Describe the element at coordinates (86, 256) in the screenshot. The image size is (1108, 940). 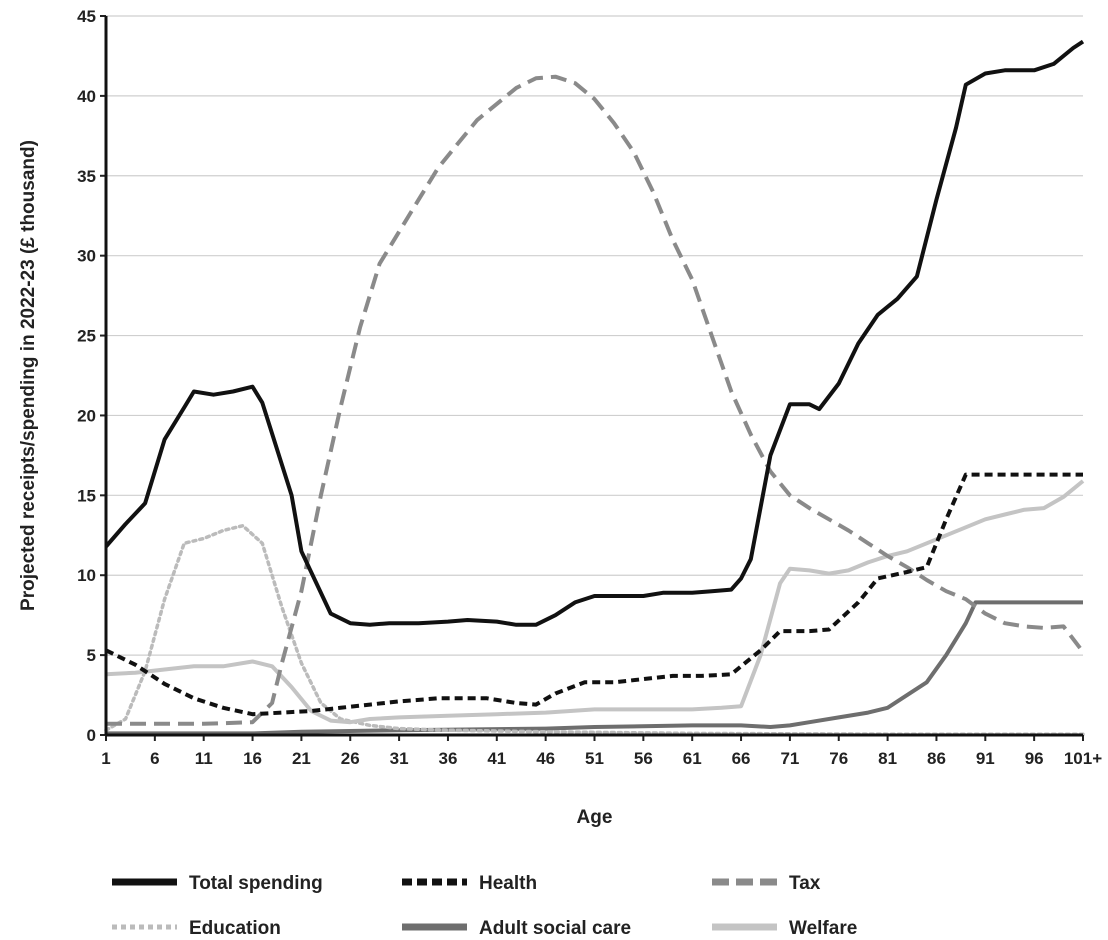
I see `y-tick-label: 30` at that location.